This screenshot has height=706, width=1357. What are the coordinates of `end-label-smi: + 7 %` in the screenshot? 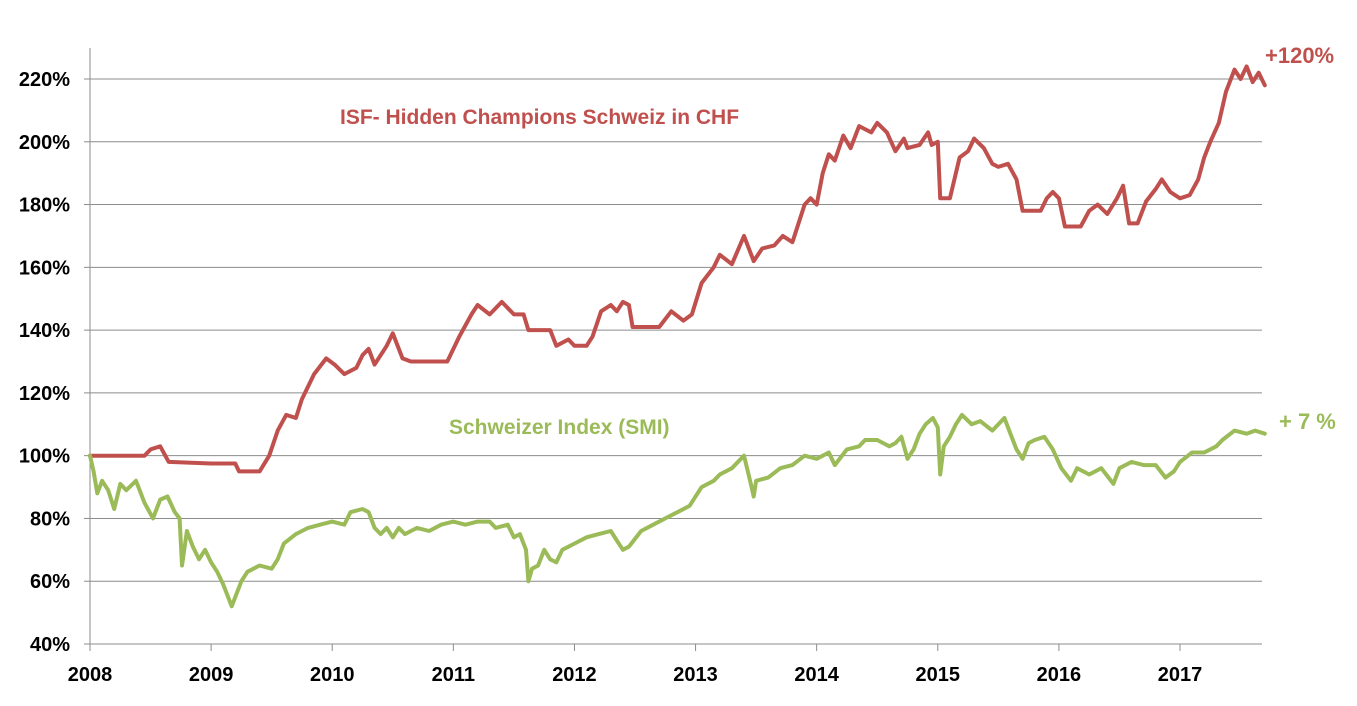 It's located at (1307, 421).